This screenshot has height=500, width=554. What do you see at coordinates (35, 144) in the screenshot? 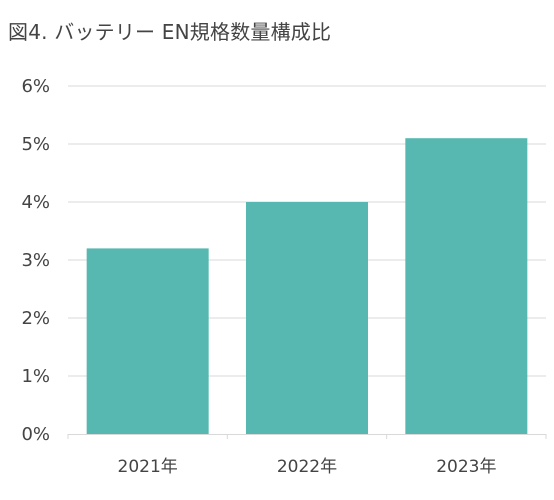
I see `y-tick-label: 5%` at bounding box center [35, 144].